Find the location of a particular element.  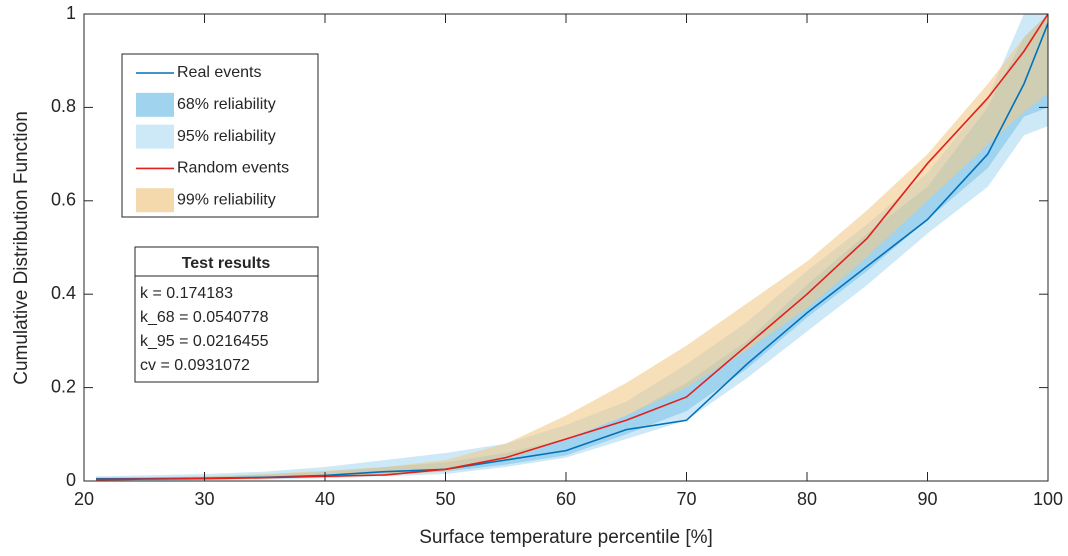

x-tick-label: 90 is located at coordinates (927, 499).